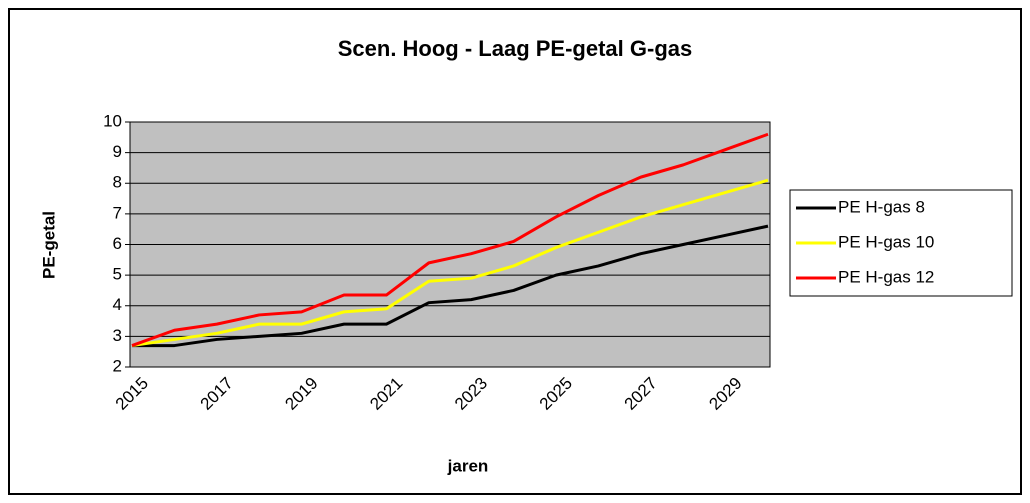 The height and width of the screenshot is (503, 1030). I want to click on y-axis-label: PE-getal, so click(48, 245).